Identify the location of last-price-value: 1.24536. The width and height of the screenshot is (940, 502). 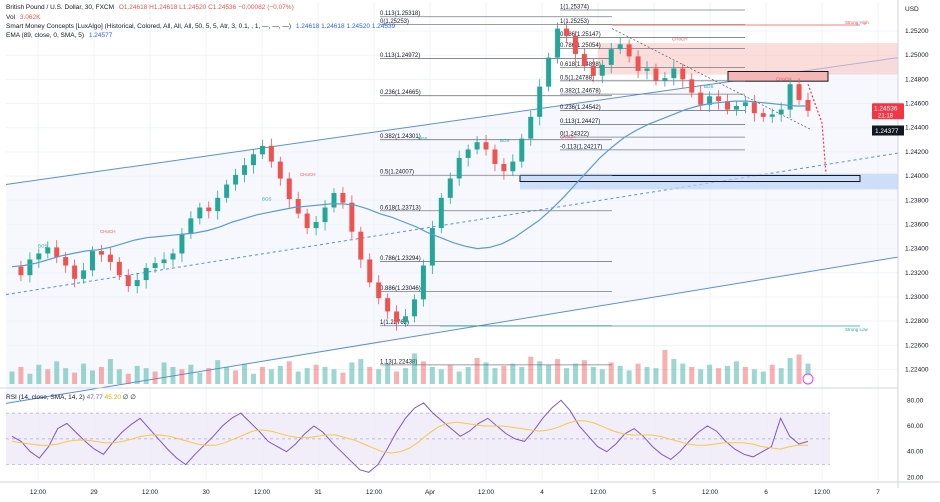
(886, 108).